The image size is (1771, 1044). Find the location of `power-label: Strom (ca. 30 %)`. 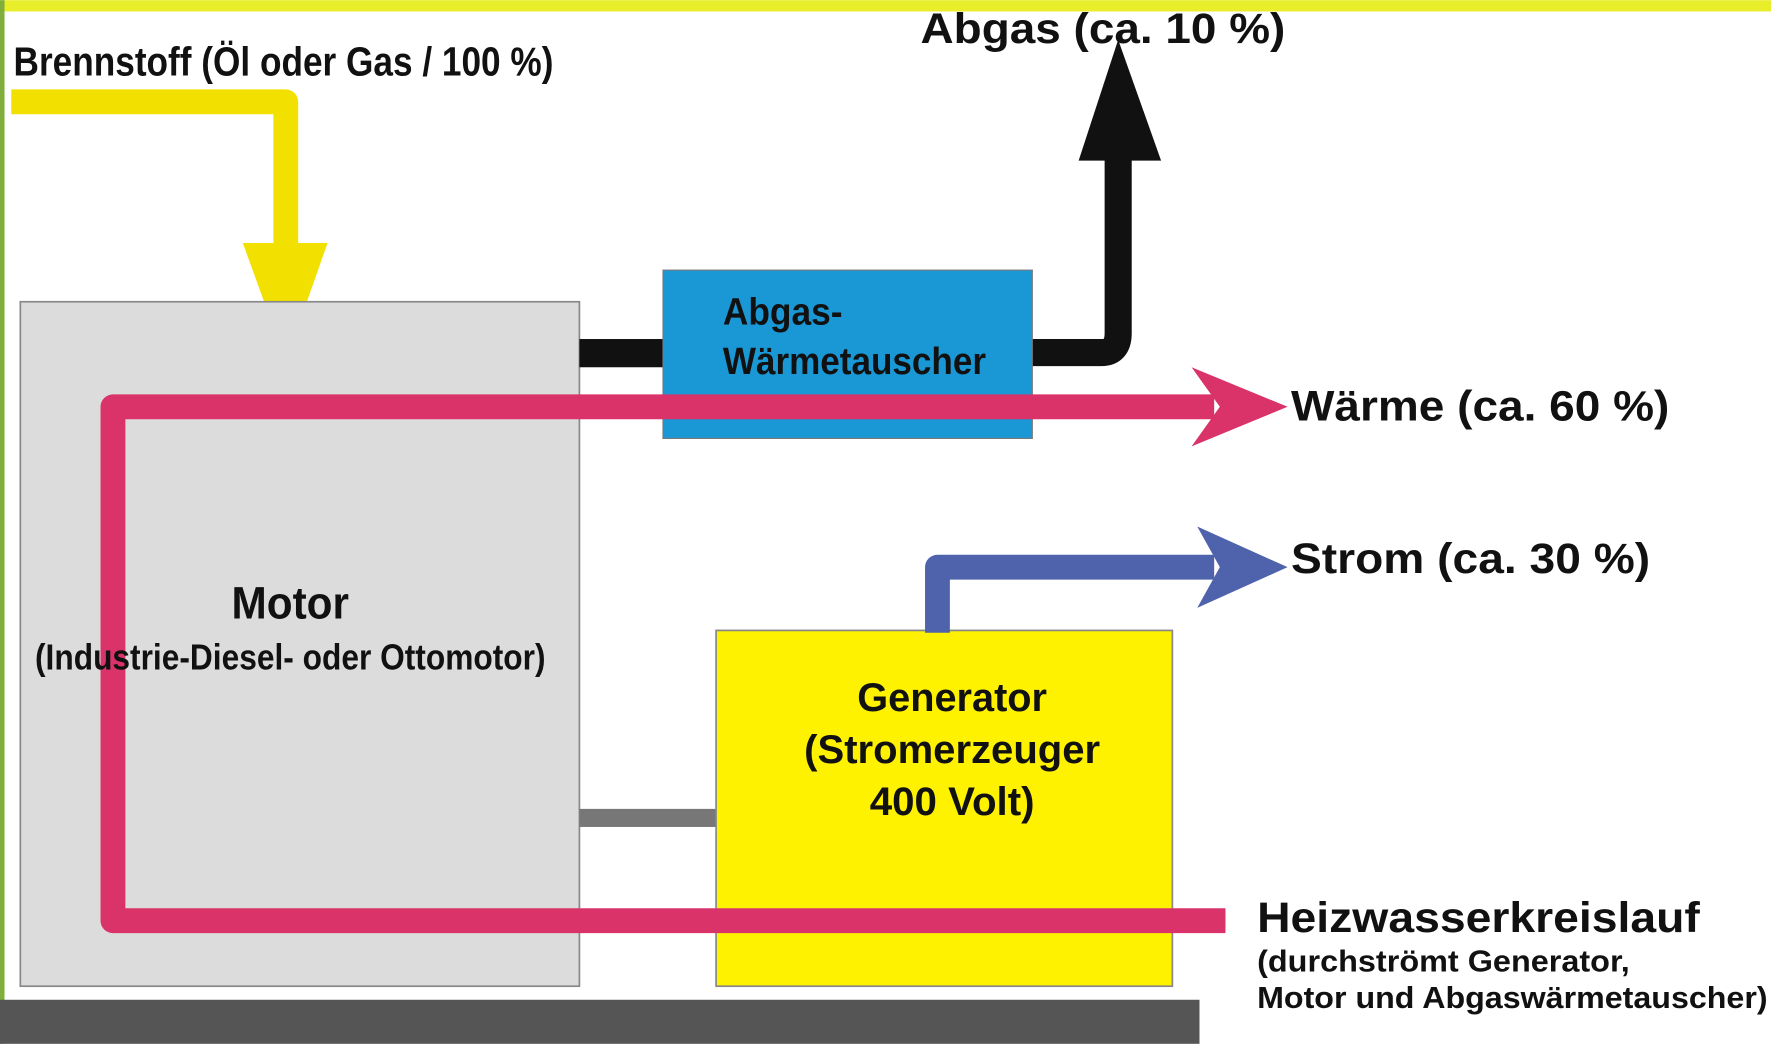

power-label: Strom (ca. 30 %) is located at coordinates (1470, 559).